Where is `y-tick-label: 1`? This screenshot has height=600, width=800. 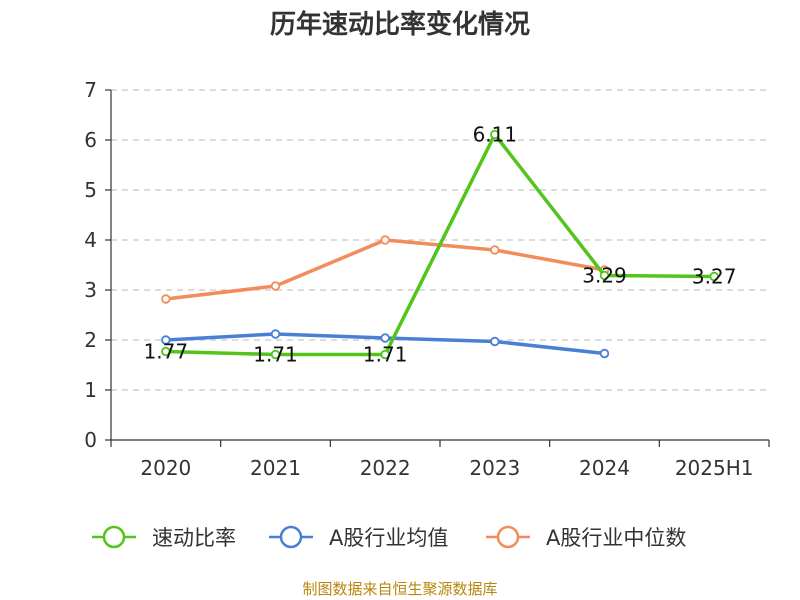
y-tick-label: 1 is located at coordinates (90, 390).